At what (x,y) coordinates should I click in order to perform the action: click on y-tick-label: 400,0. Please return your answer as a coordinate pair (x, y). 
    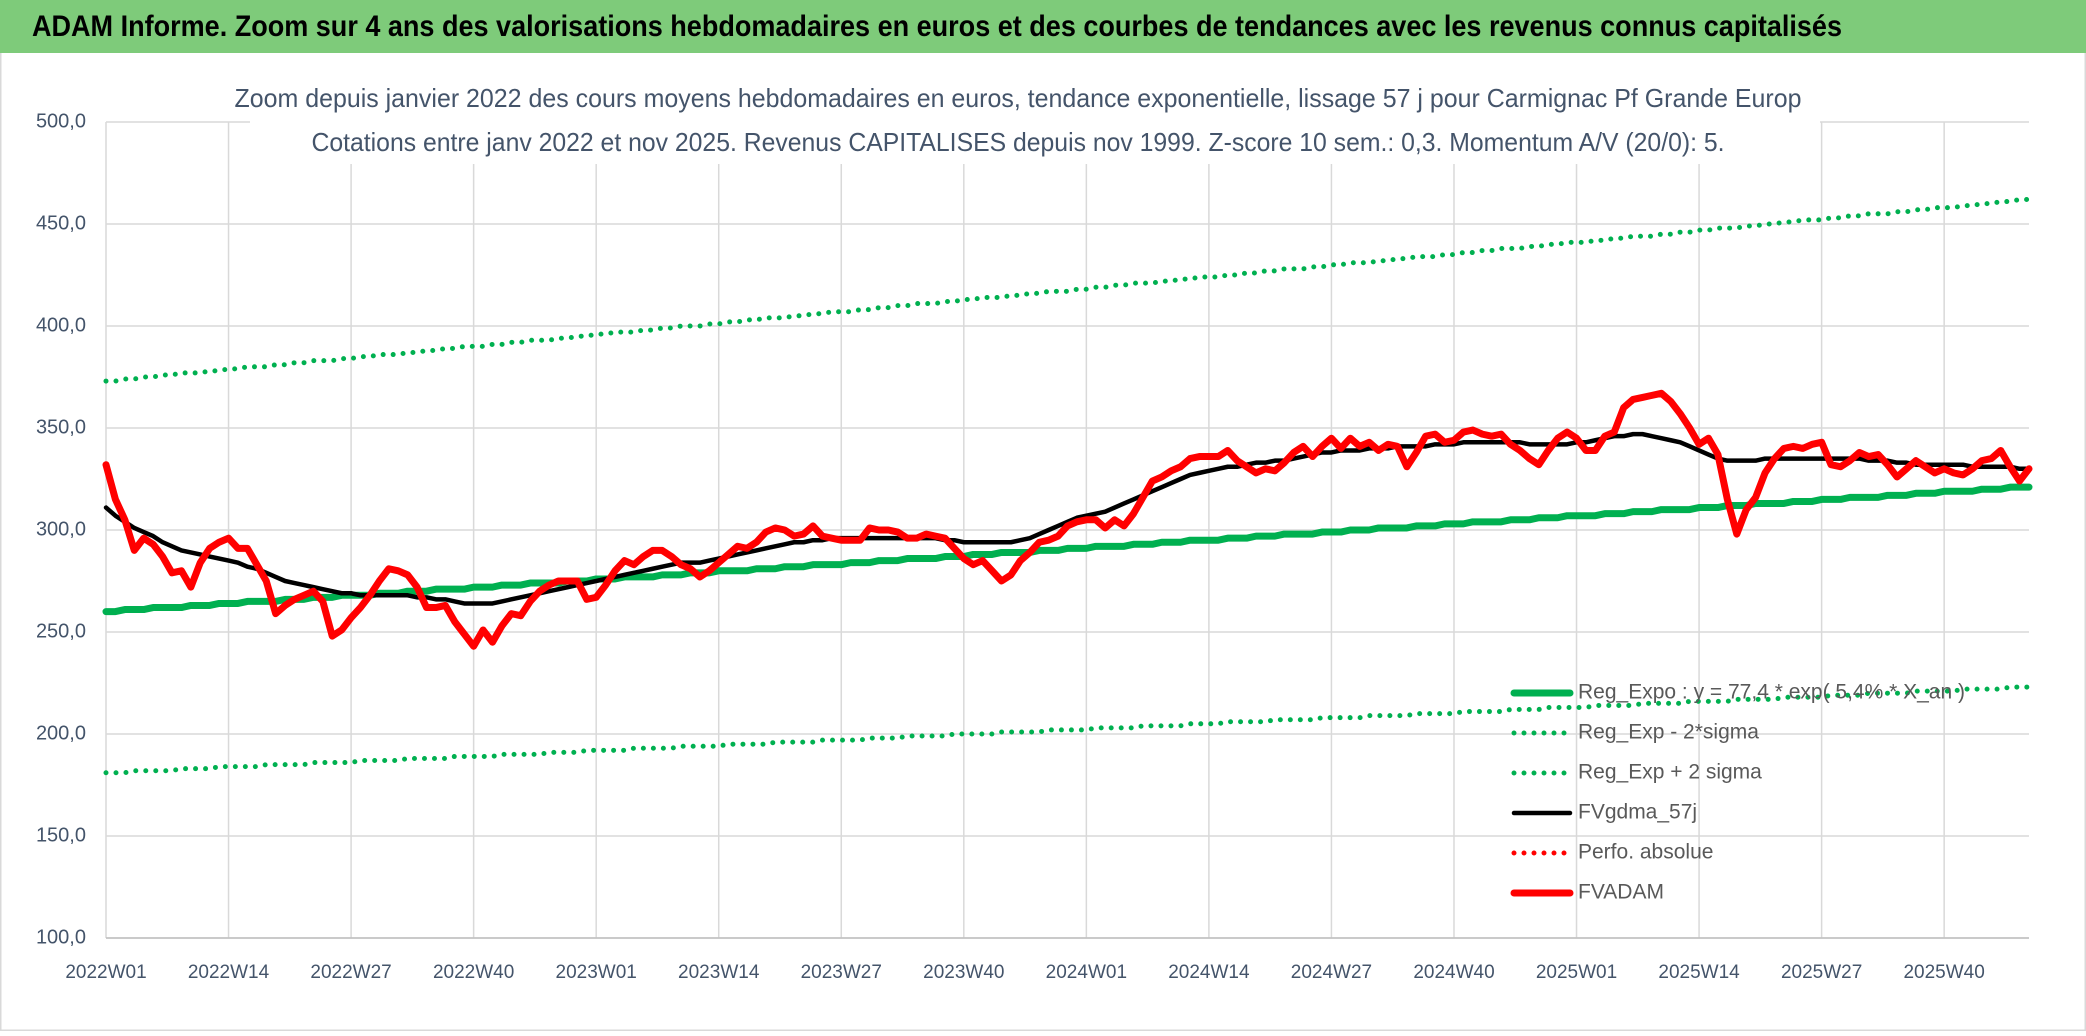
    Looking at the image, I should click on (61, 325).